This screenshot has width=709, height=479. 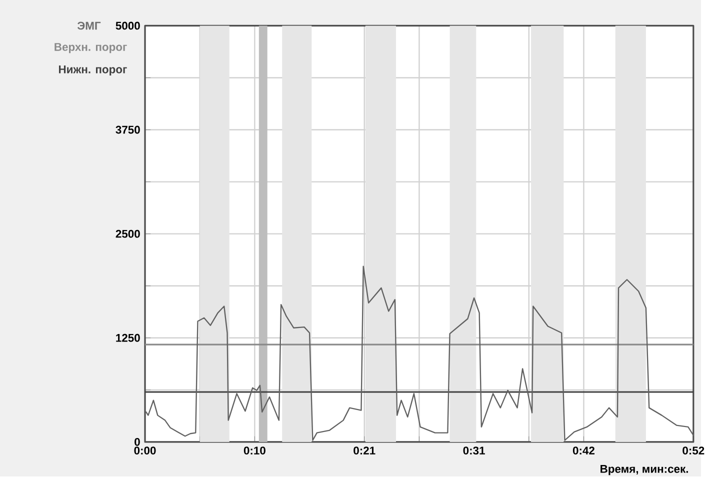 What do you see at coordinates (365, 450) in the screenshot?
I see `x-tick-label: 0:21` at bounding box center [365, 450].